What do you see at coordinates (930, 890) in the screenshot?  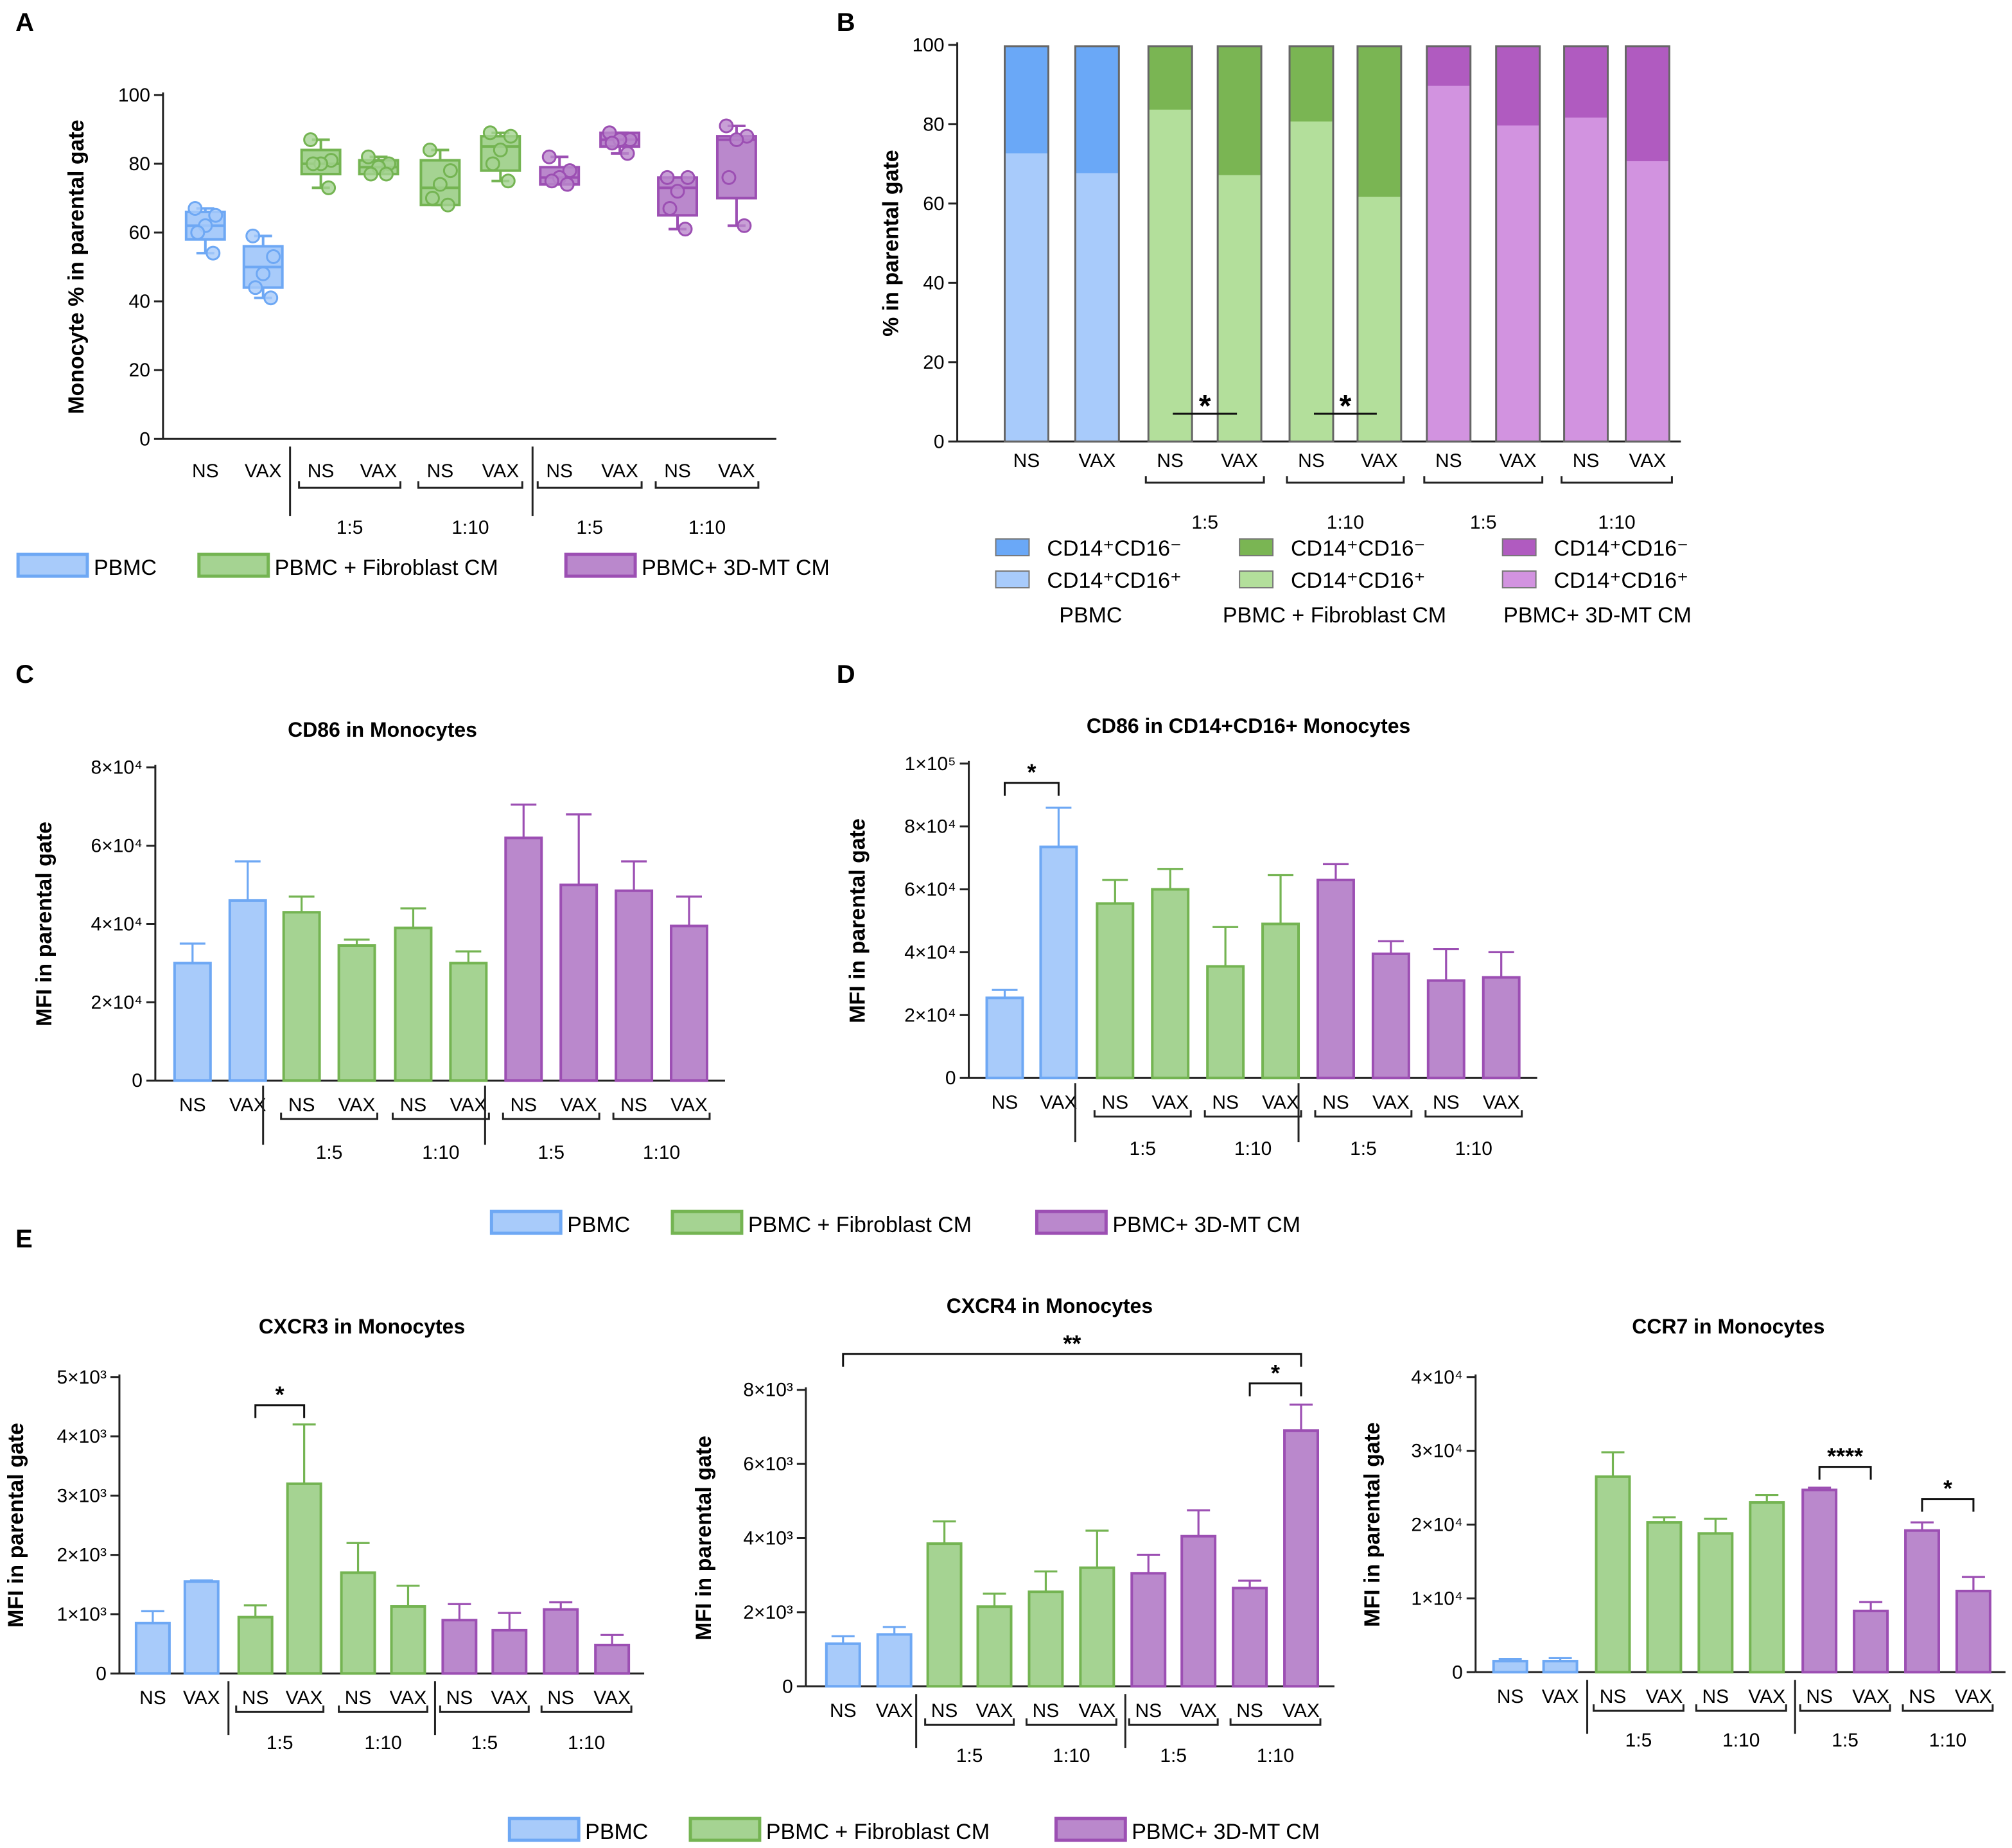 I see `y-tick-label: 6×10⁴` at bounding box center [930, 890].